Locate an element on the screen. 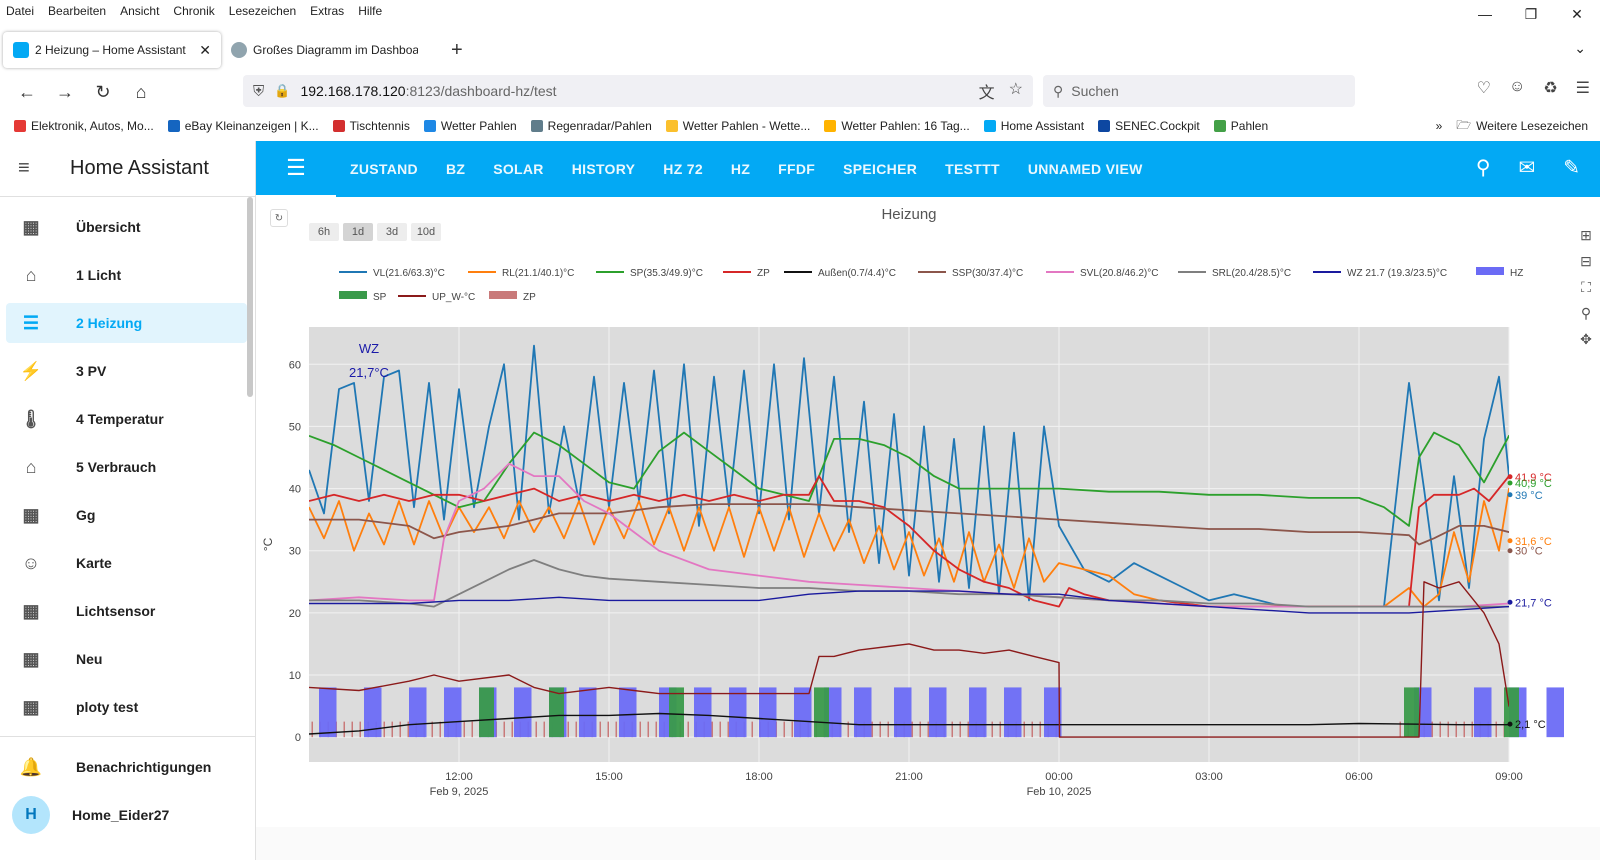 The width and height of the screenshot is (1600, 860). sp-bar is located at coordinates (676, 712).